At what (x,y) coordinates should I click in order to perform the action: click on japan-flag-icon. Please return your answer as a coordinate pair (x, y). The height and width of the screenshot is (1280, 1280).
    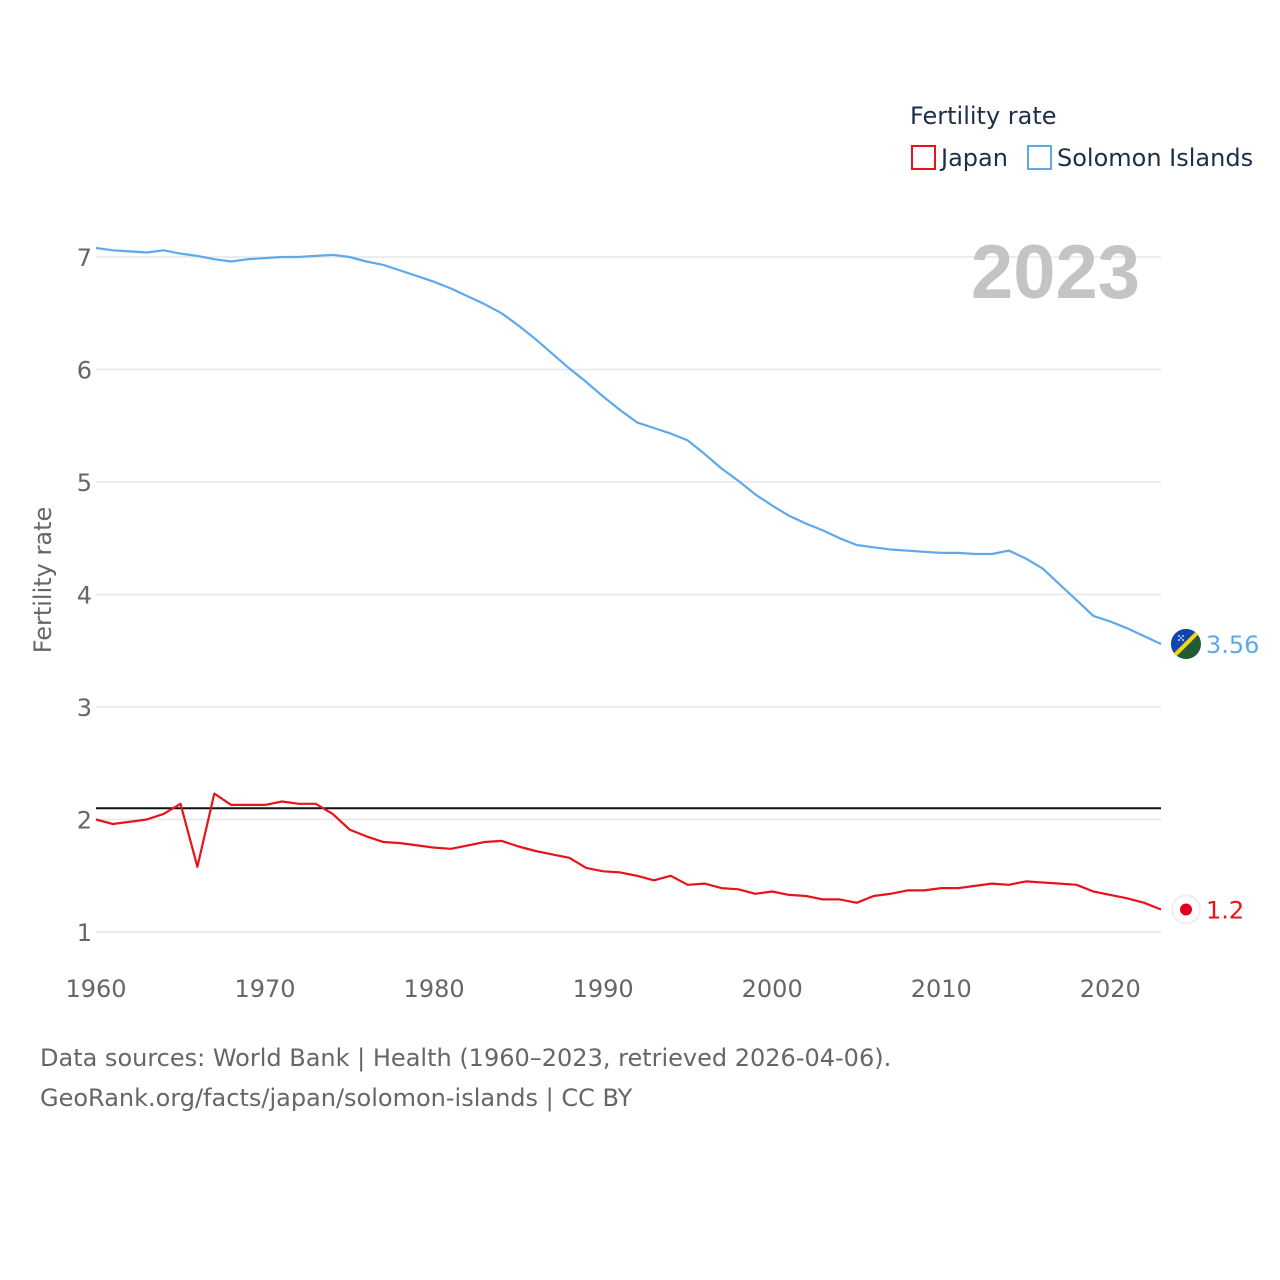
    Looking at the image, I should click on (1186, 909).